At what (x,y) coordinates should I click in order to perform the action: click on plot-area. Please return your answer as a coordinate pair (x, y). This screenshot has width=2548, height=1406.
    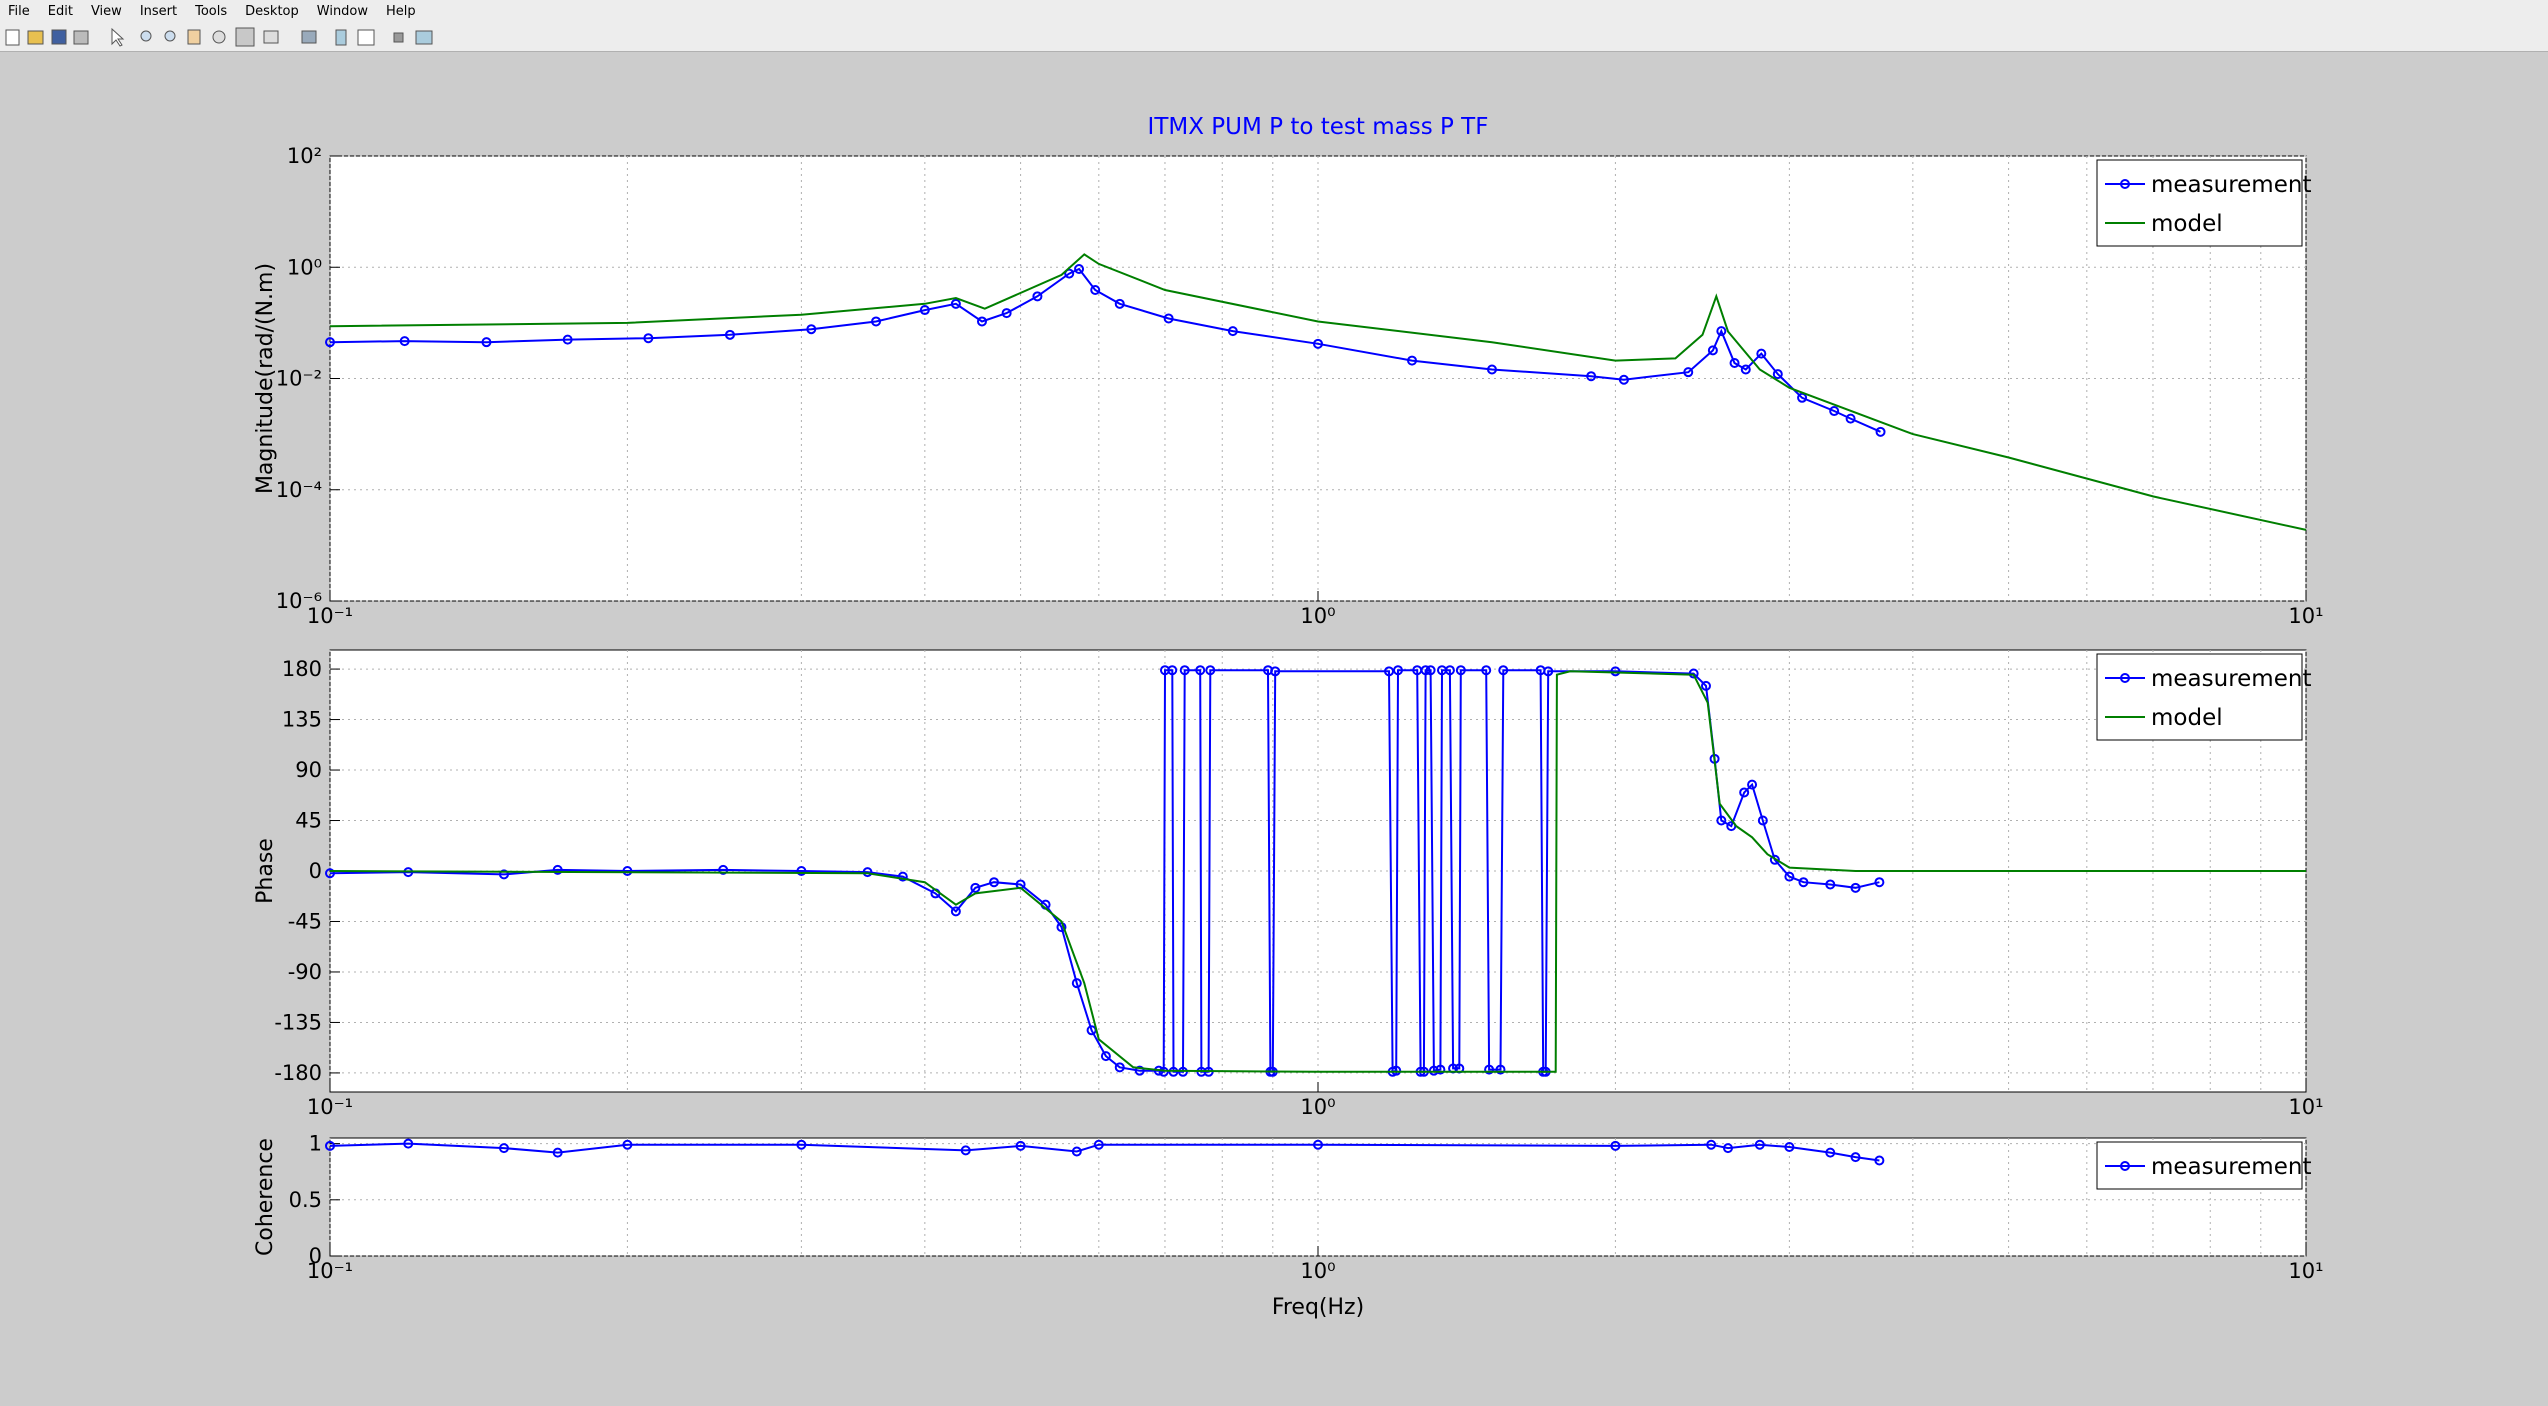
    Looking at the image, I should click on (1105, 1152).